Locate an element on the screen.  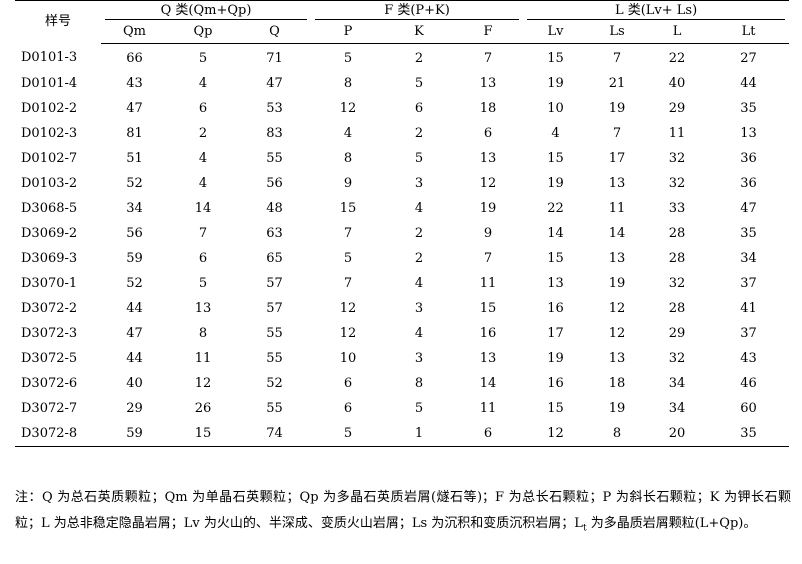
value-cell-l: 29 is located at coordinates (677, 108).